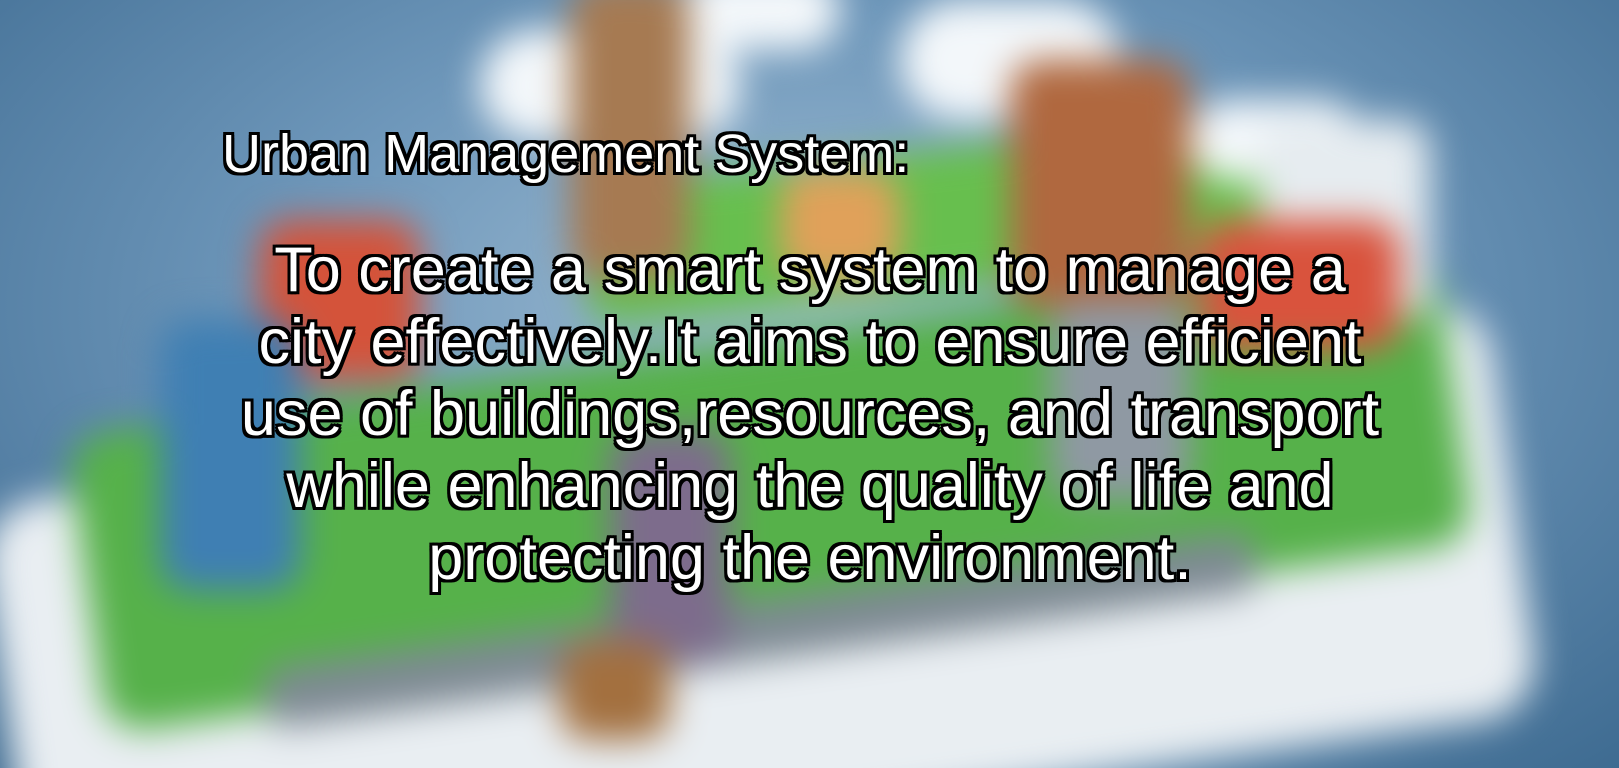 Image resolution: width=1619 pixels, height=768 pixels. Describe the element at coordinates (566, 154) in the screenshot. I see `page-title: Urban Management System:` at that location.